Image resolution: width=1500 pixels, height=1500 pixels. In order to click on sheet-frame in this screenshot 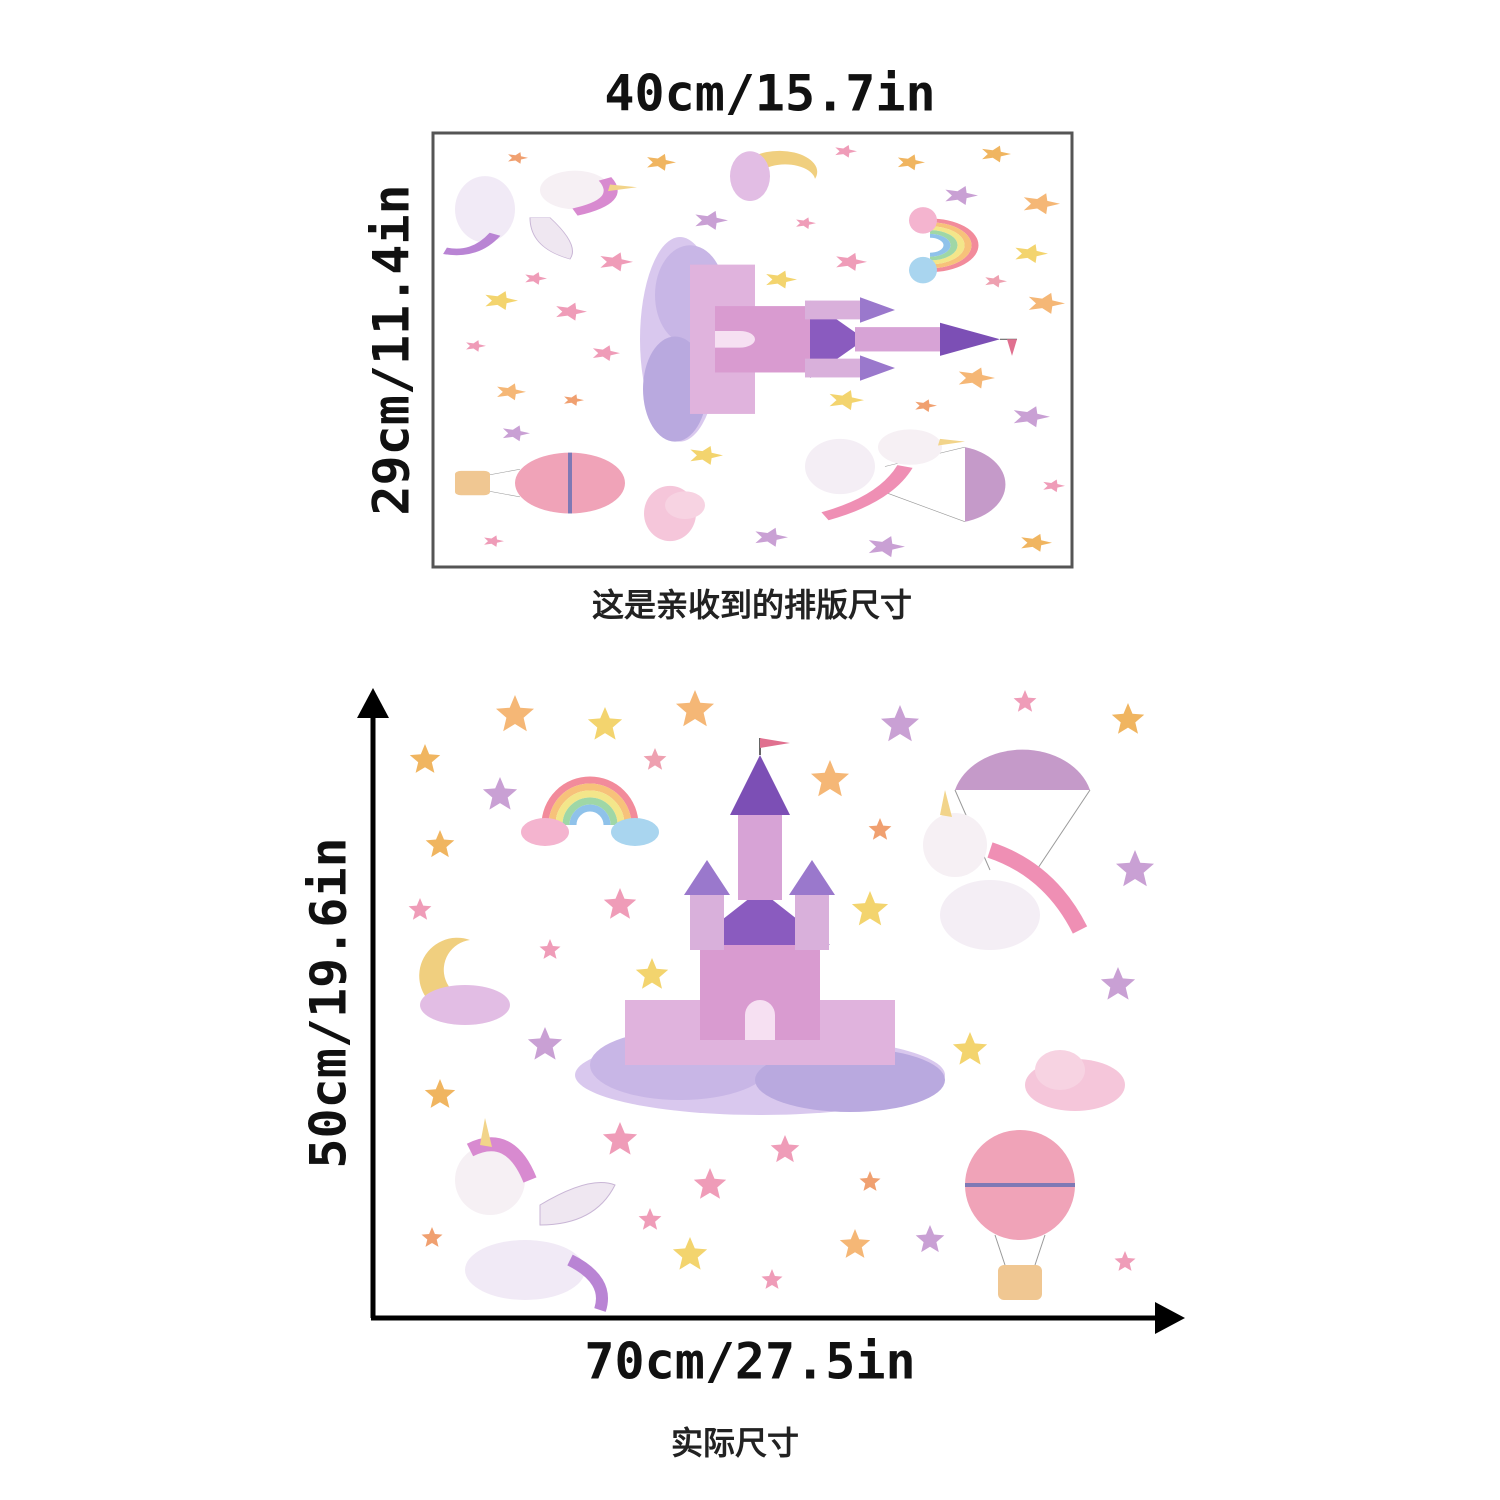, I will do `click(752, 350)`.